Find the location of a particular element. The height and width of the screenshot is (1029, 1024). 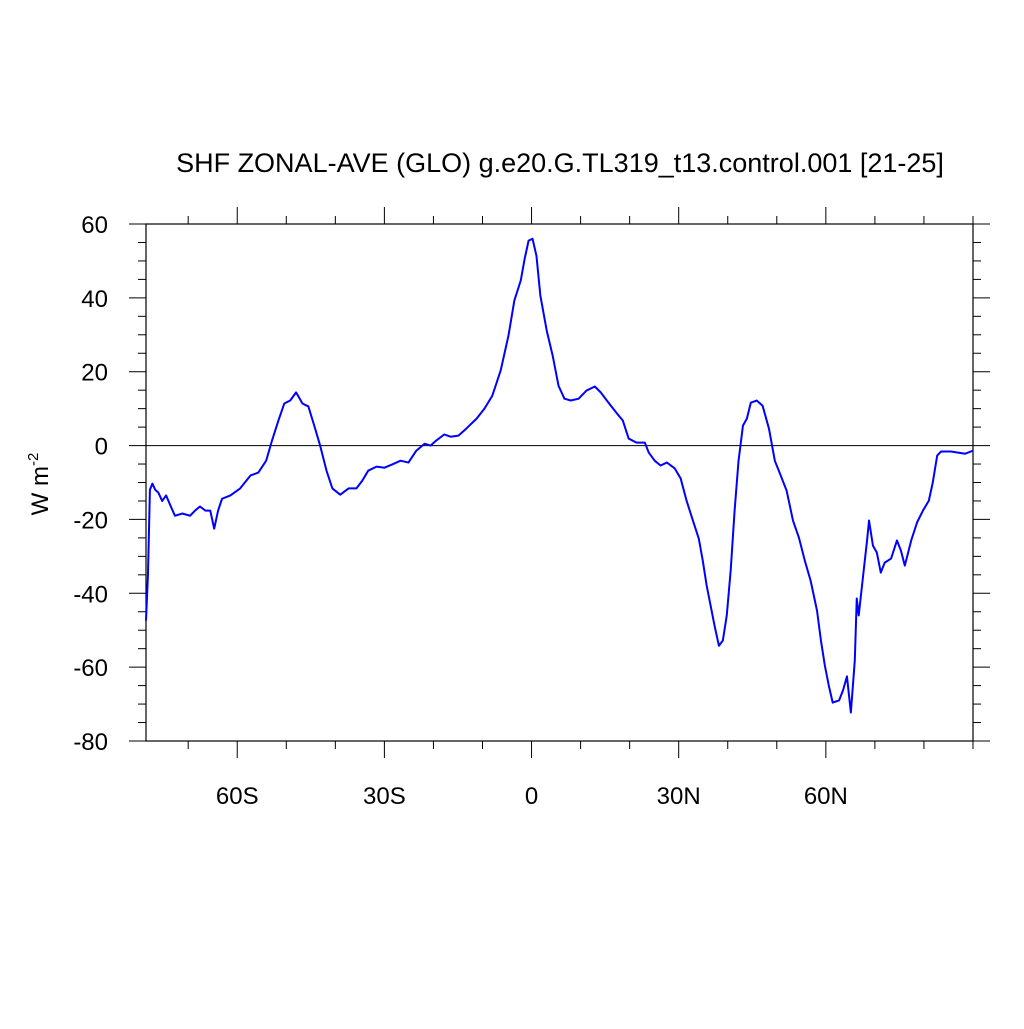

y-tick-label: -80 is located at coordinates (90, 742).